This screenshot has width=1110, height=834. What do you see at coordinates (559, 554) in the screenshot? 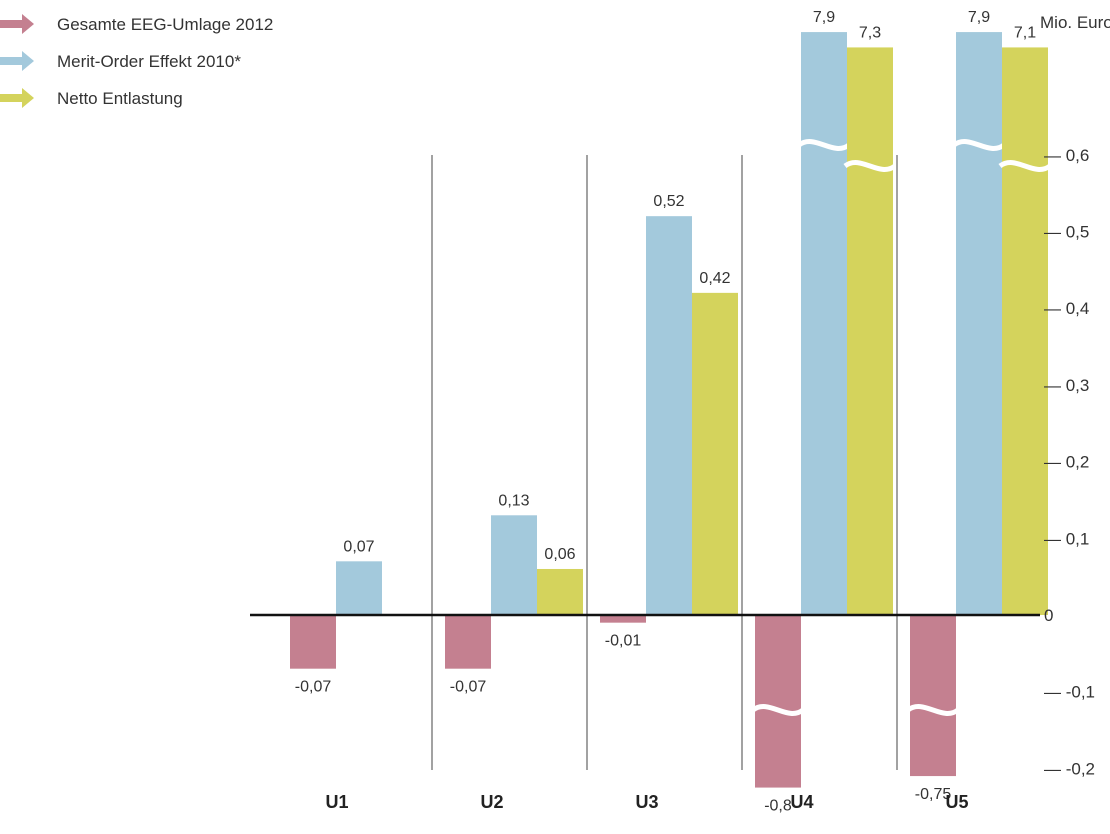
I see `data-label: 0,06` at bounding box center [559, 554].